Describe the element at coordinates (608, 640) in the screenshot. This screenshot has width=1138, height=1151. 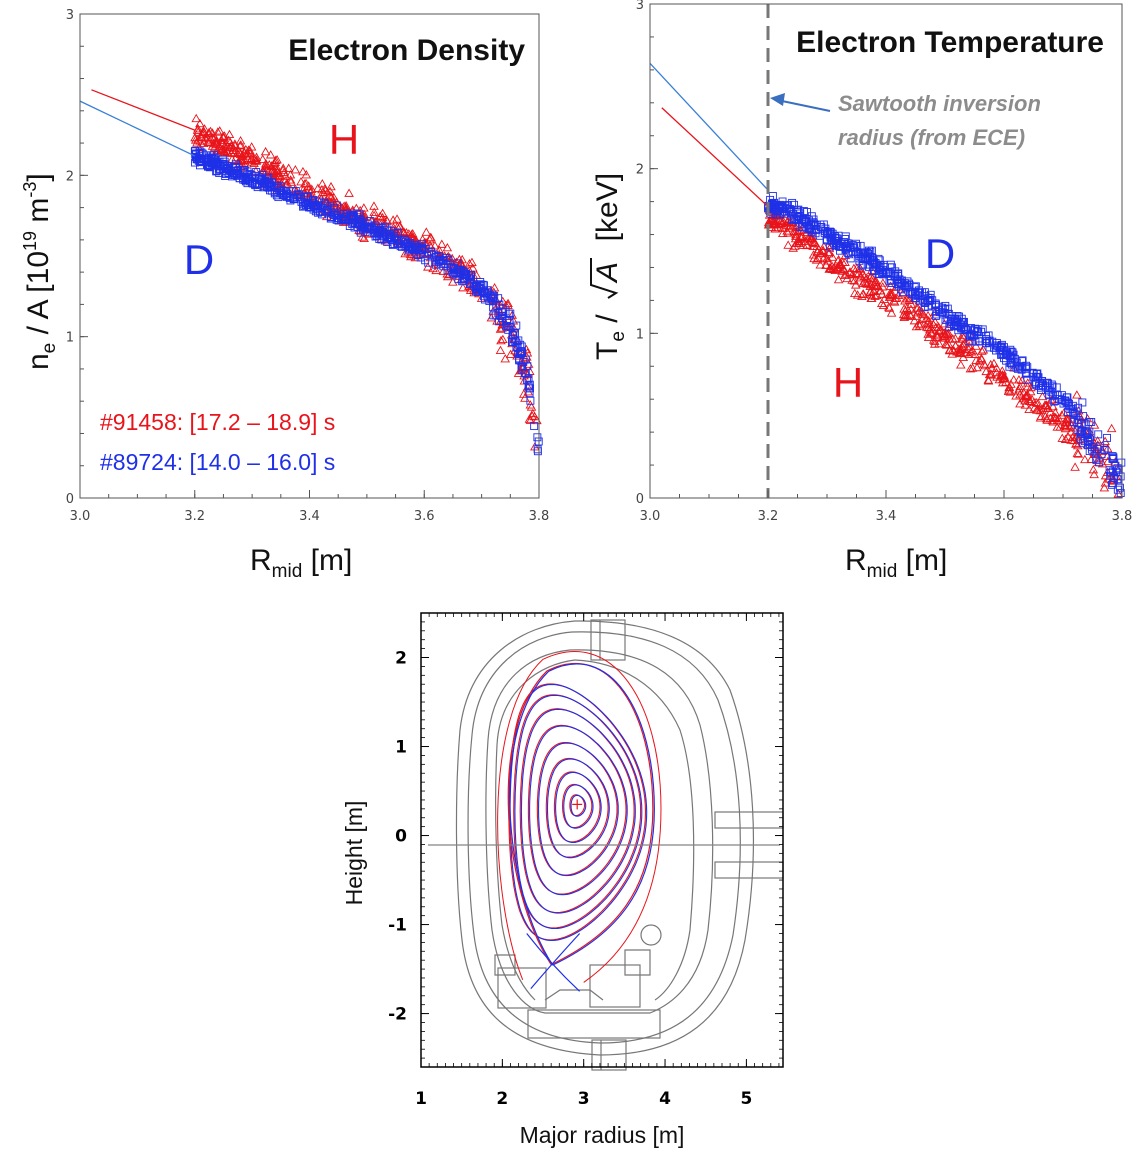
I see `upper-port-outer` at that location.